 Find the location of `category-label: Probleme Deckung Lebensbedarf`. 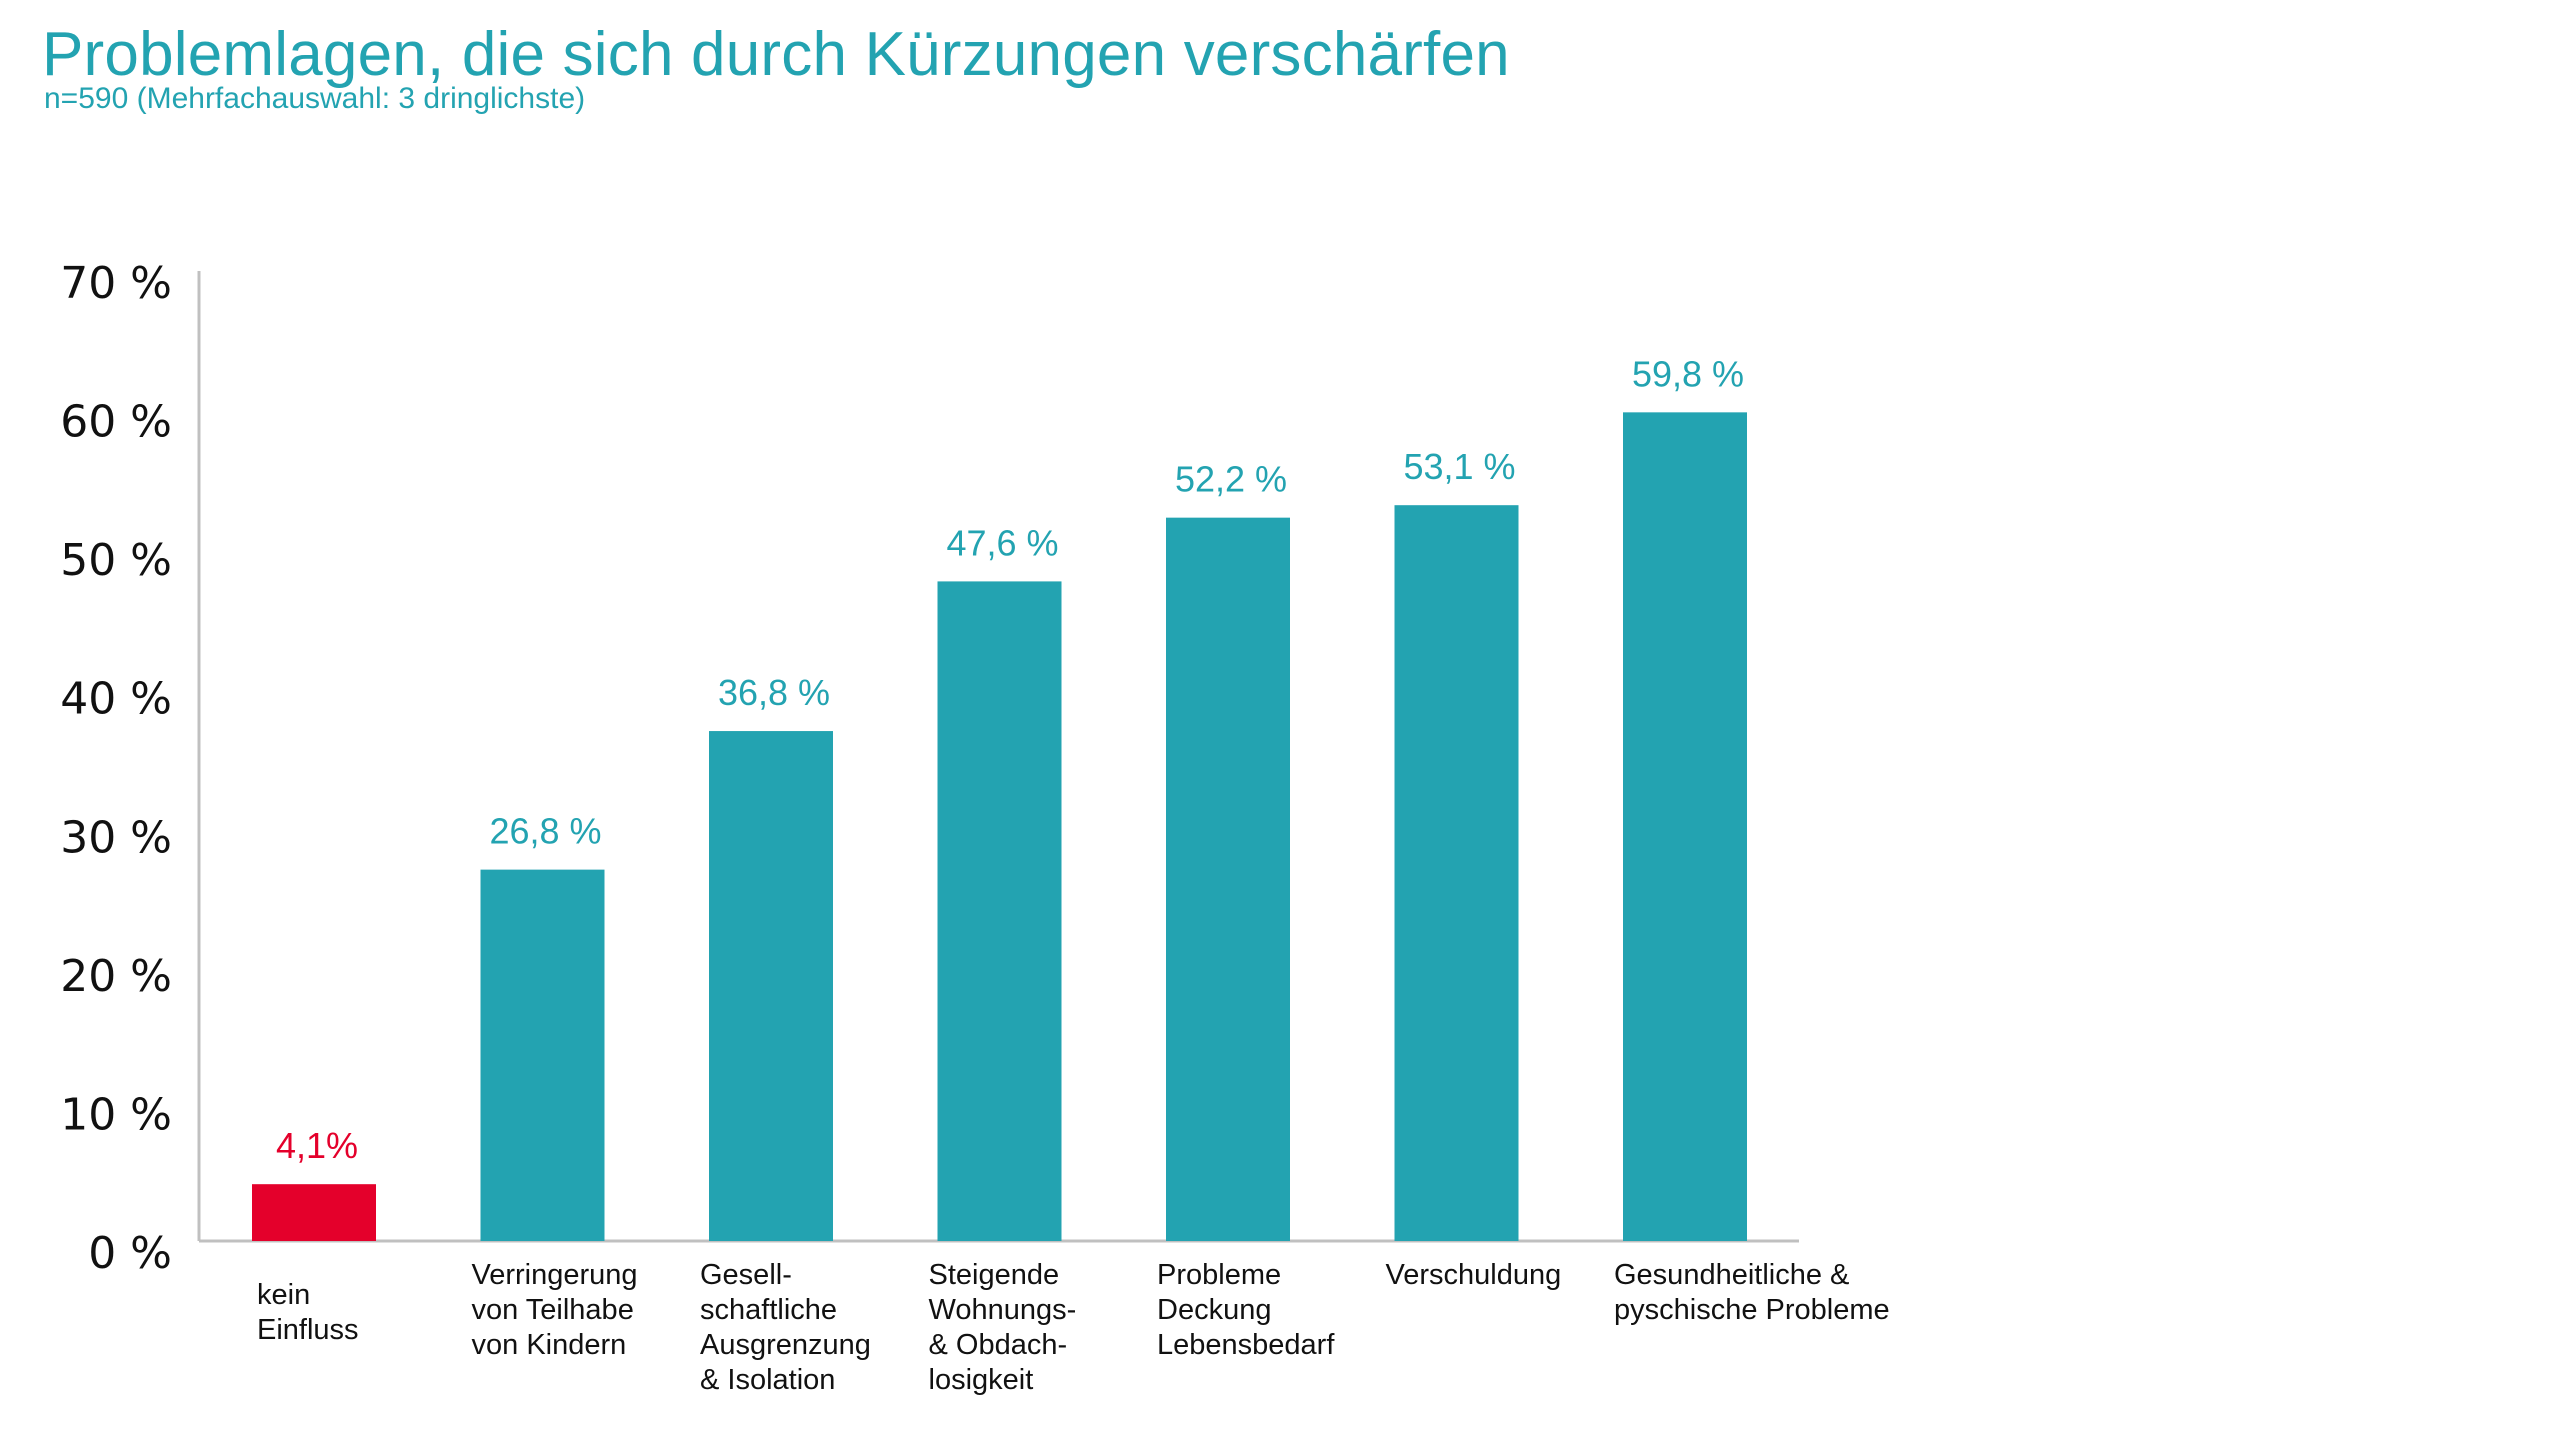

category-label: Probleme Deckung Lebensbedarf is located at coordinates (1245, 1310).